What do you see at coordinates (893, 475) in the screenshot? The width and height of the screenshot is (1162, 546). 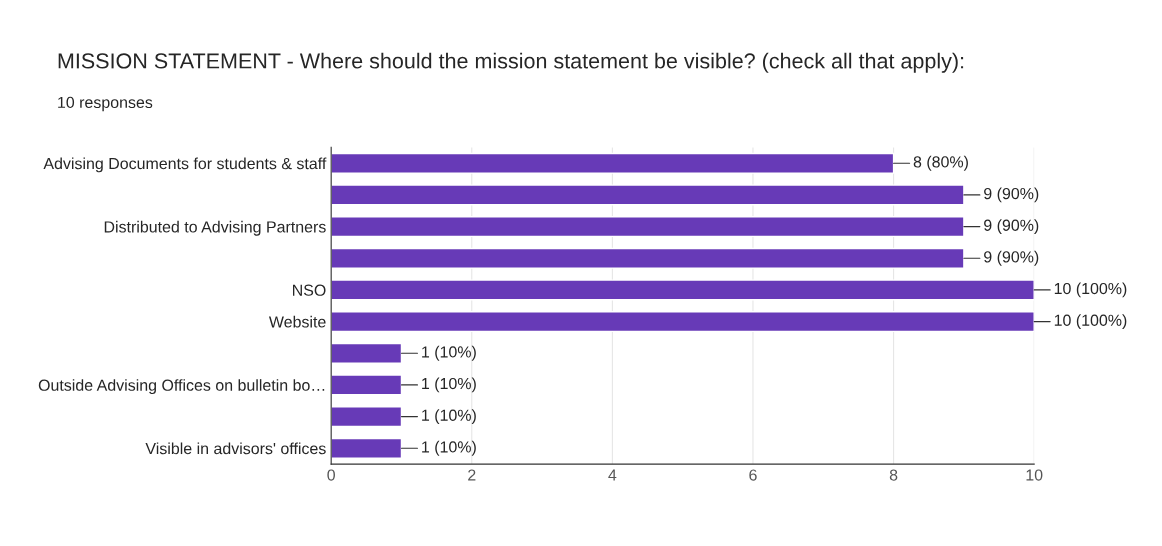 I see `x-tick-label: 8` at bounding box center [893, 475].